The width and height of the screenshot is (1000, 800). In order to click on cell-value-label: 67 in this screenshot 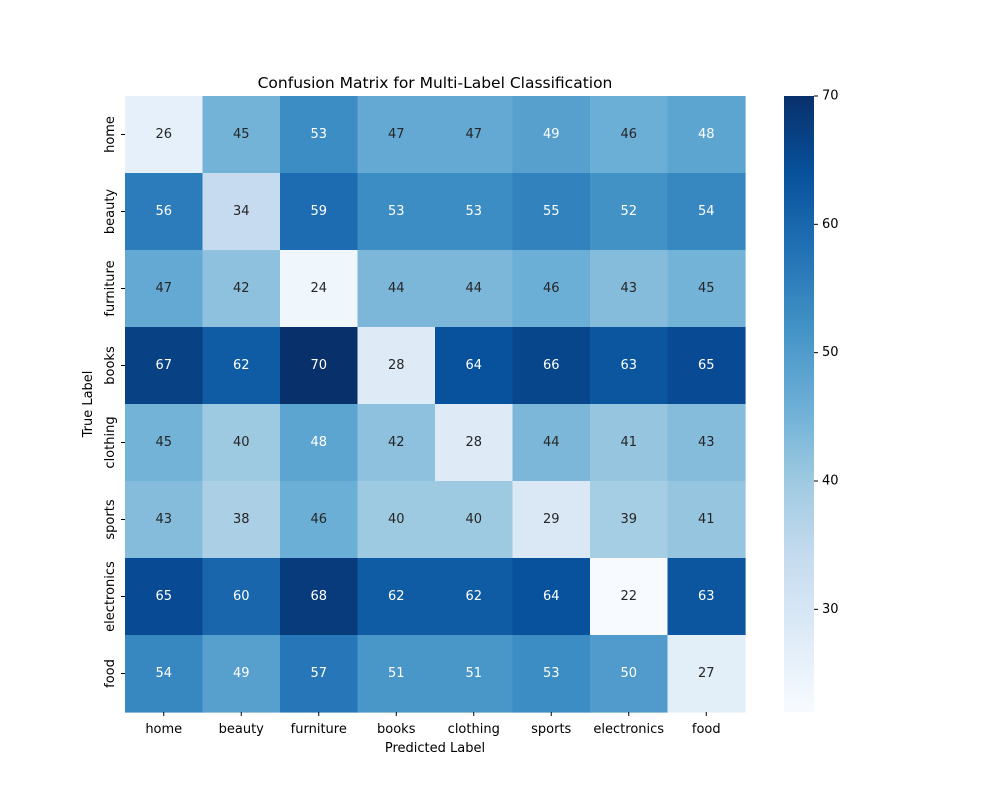, I will do `click(163, 365)`.